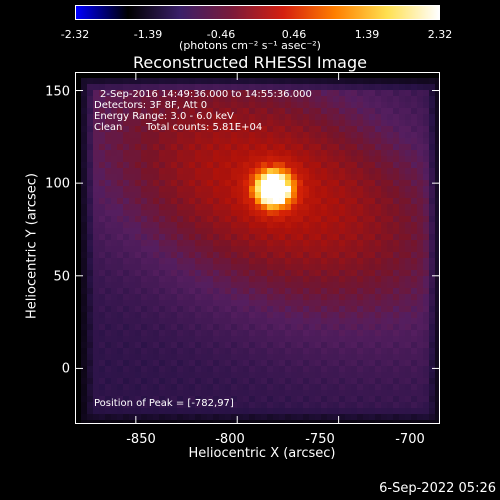 This screenshot has height=500, width=500. I want to click on counts-annotation: Total counts: 5.81E+04, so click(204, 127).